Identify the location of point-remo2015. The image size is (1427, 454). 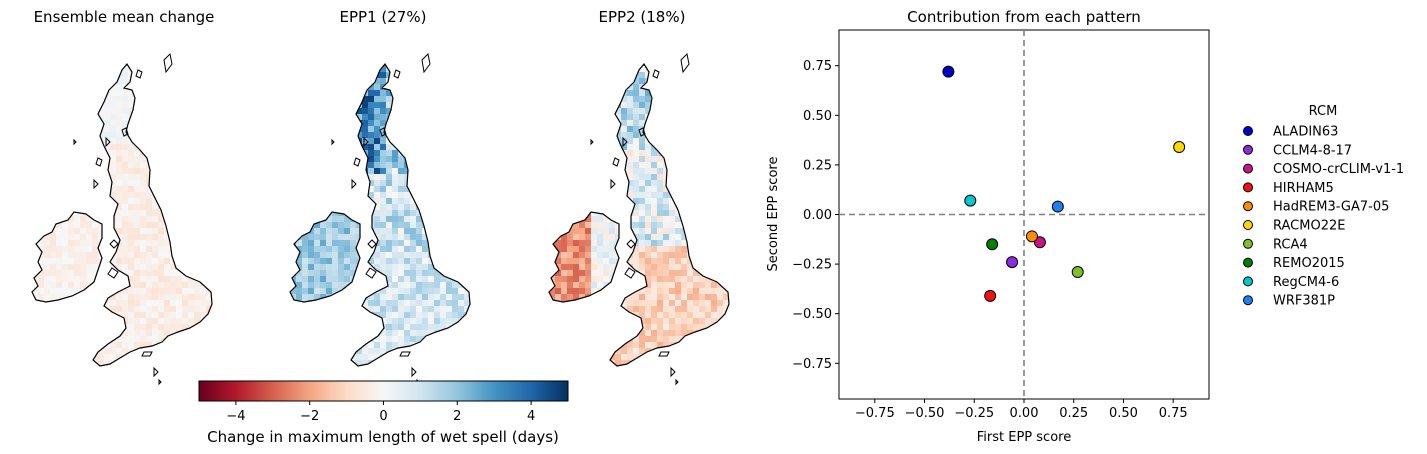
(992, 244).